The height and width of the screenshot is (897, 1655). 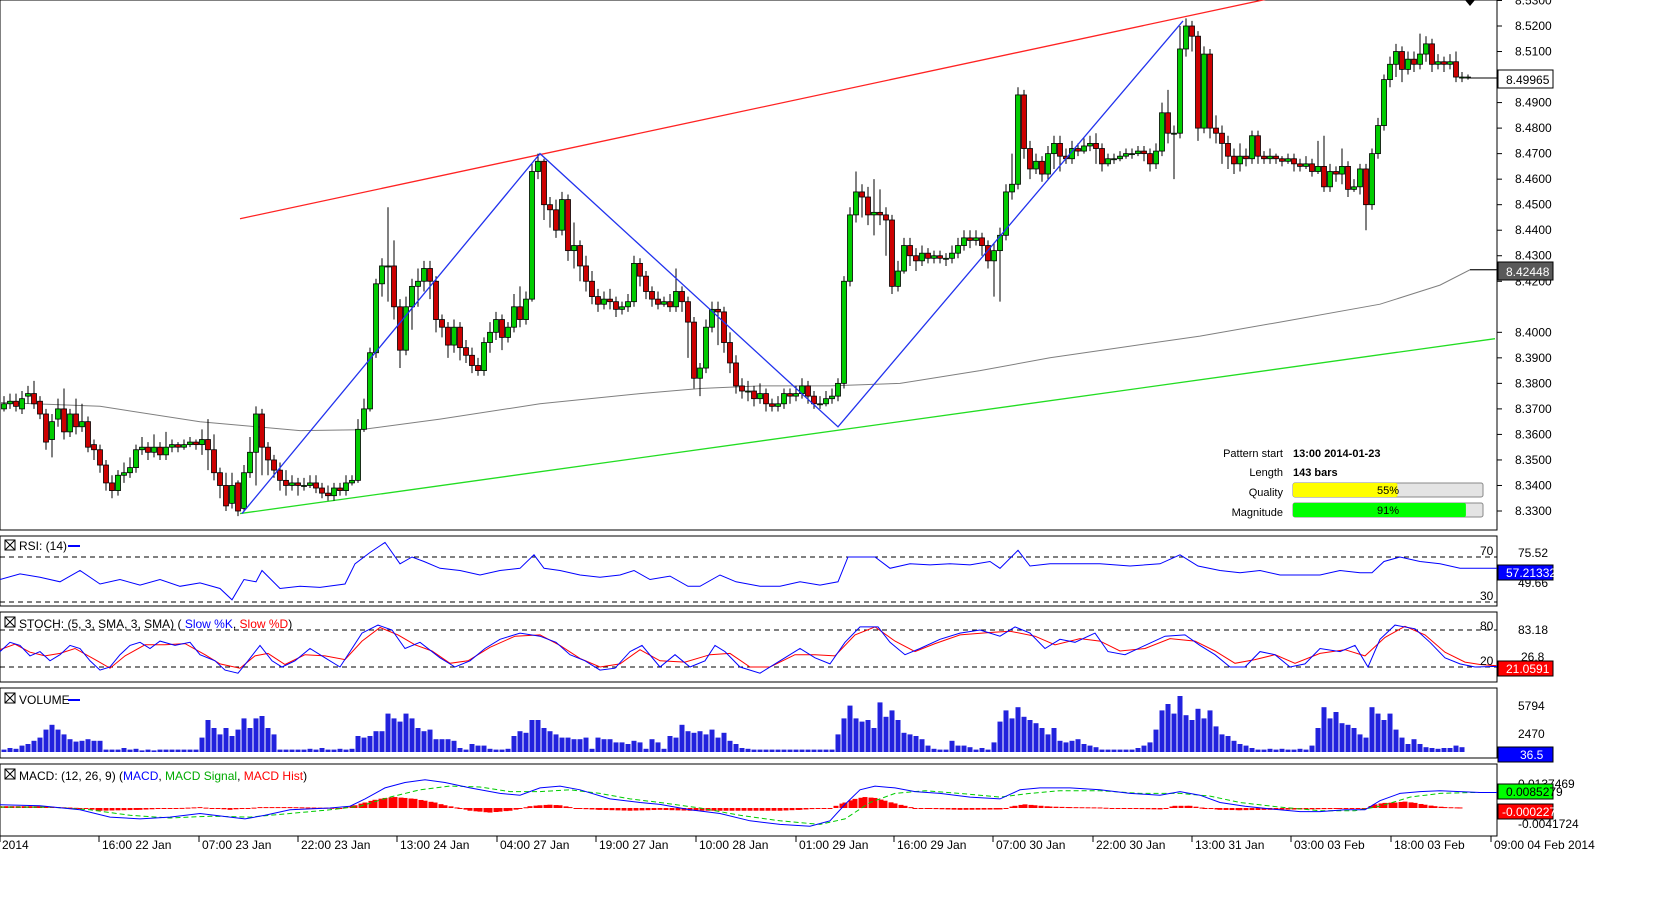 I want to click on price-tick-label: 8.5200, so click(x=1533, y=26).